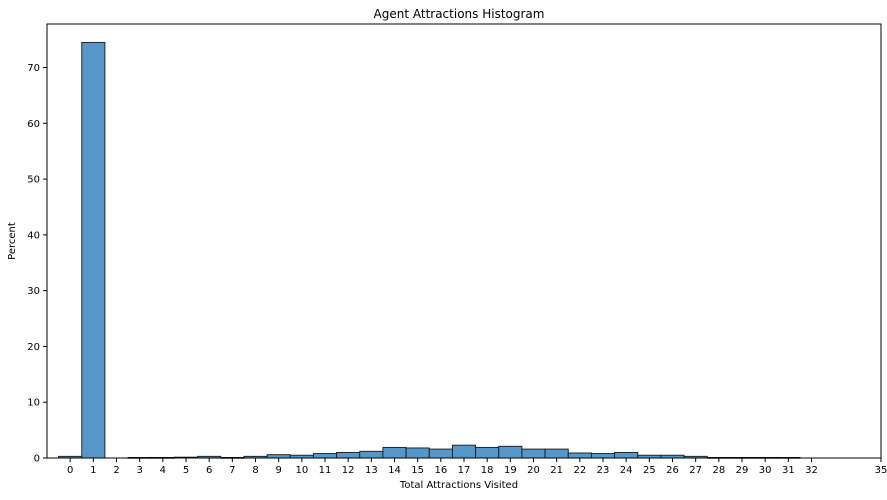 The width and height of the screenshot is (887, 500). What do you see at coordinates (37, 264) in the screenshot?
I see `y-axis-ticks: 0 10 20 30 40 50 60 70` at bounding box center [37, 264].